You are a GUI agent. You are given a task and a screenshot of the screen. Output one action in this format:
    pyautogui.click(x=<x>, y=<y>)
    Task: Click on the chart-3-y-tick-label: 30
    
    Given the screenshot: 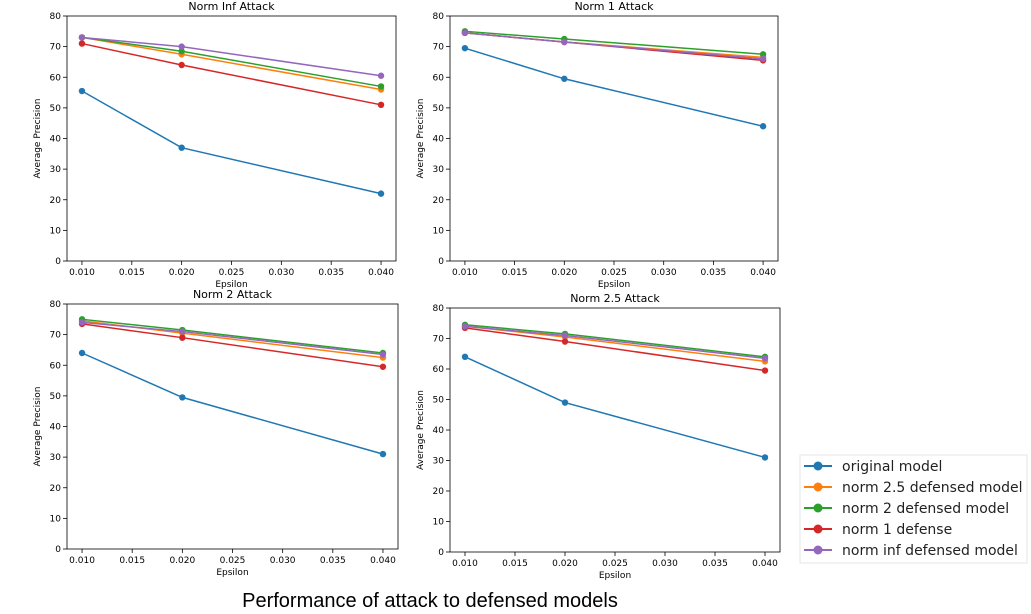 What is the action you would take?
    pyautogui.click(x=56, y=458)
    